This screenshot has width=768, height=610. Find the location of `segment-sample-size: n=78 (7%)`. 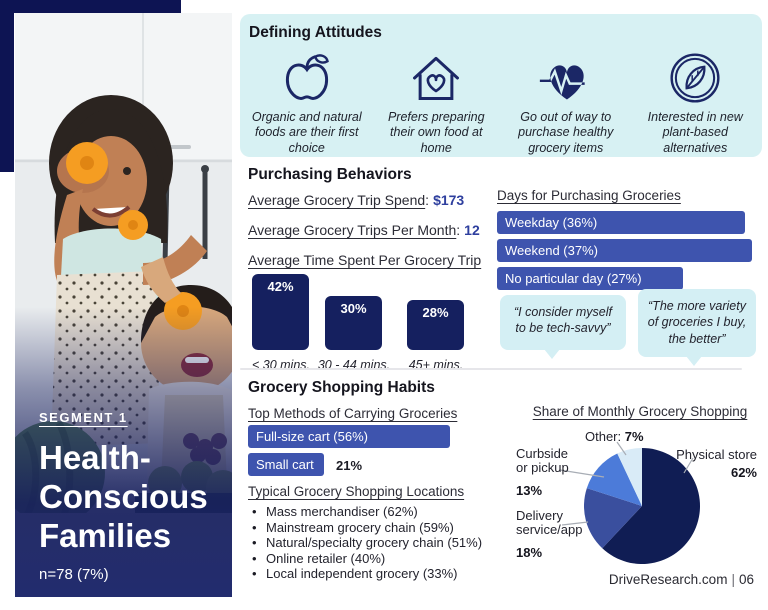

segment-sample-size: n=78 (7%) is located at coordinates (74, 574).